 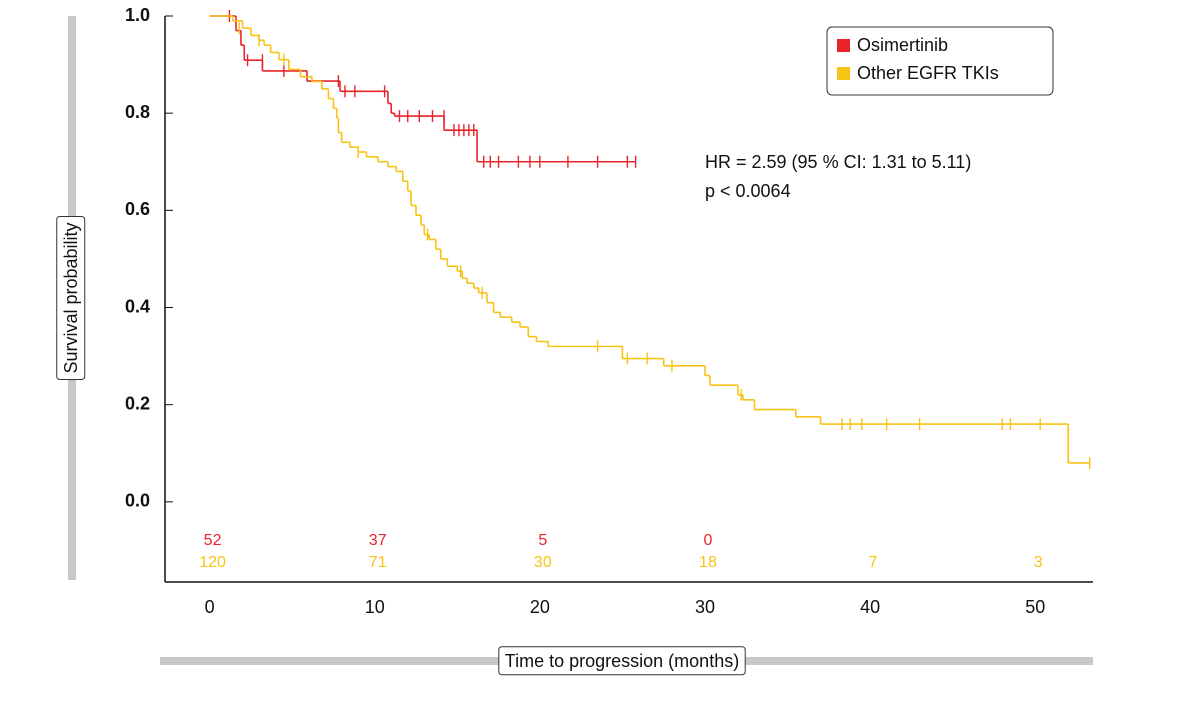 What do you see at coordinates (838, 162) in the screenshot?
I see `annotation: HR = 2.59 (95 % CI: 1.31 to 5.11)` at bounding box center [838, 162].